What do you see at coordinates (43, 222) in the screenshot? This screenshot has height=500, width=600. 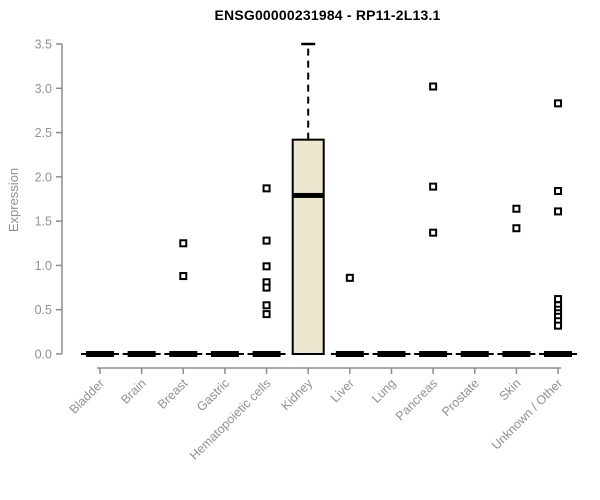 I see `y-tick-label: 1.5` at bounding box center [43, 222].